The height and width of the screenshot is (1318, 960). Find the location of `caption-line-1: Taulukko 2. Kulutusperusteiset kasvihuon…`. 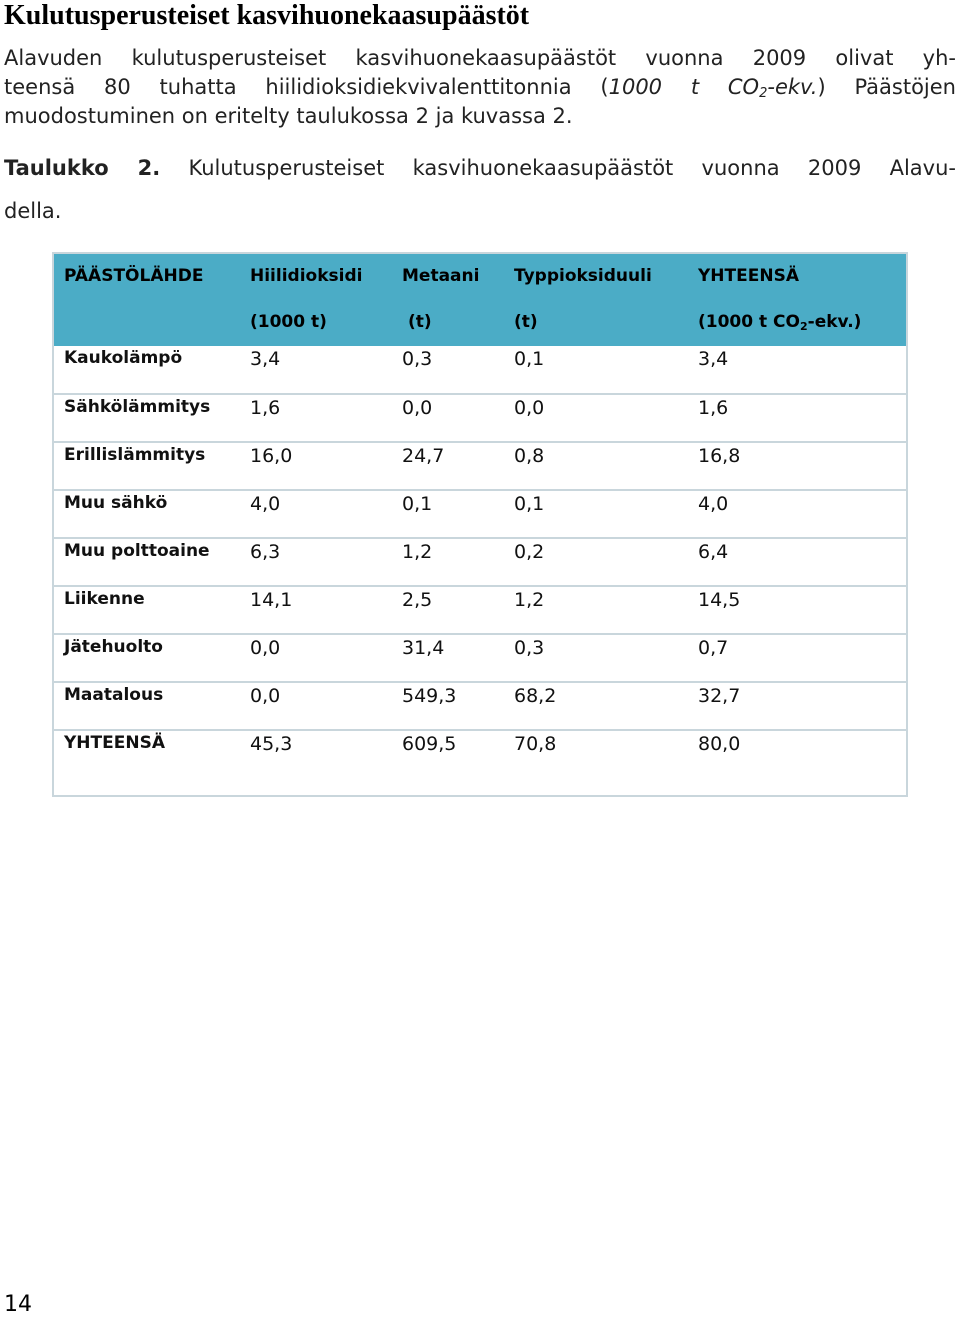

caption-line-1: Taulukko 2. Kulutusperusteiset kasvihuon… is located at coordinates (480, 168).